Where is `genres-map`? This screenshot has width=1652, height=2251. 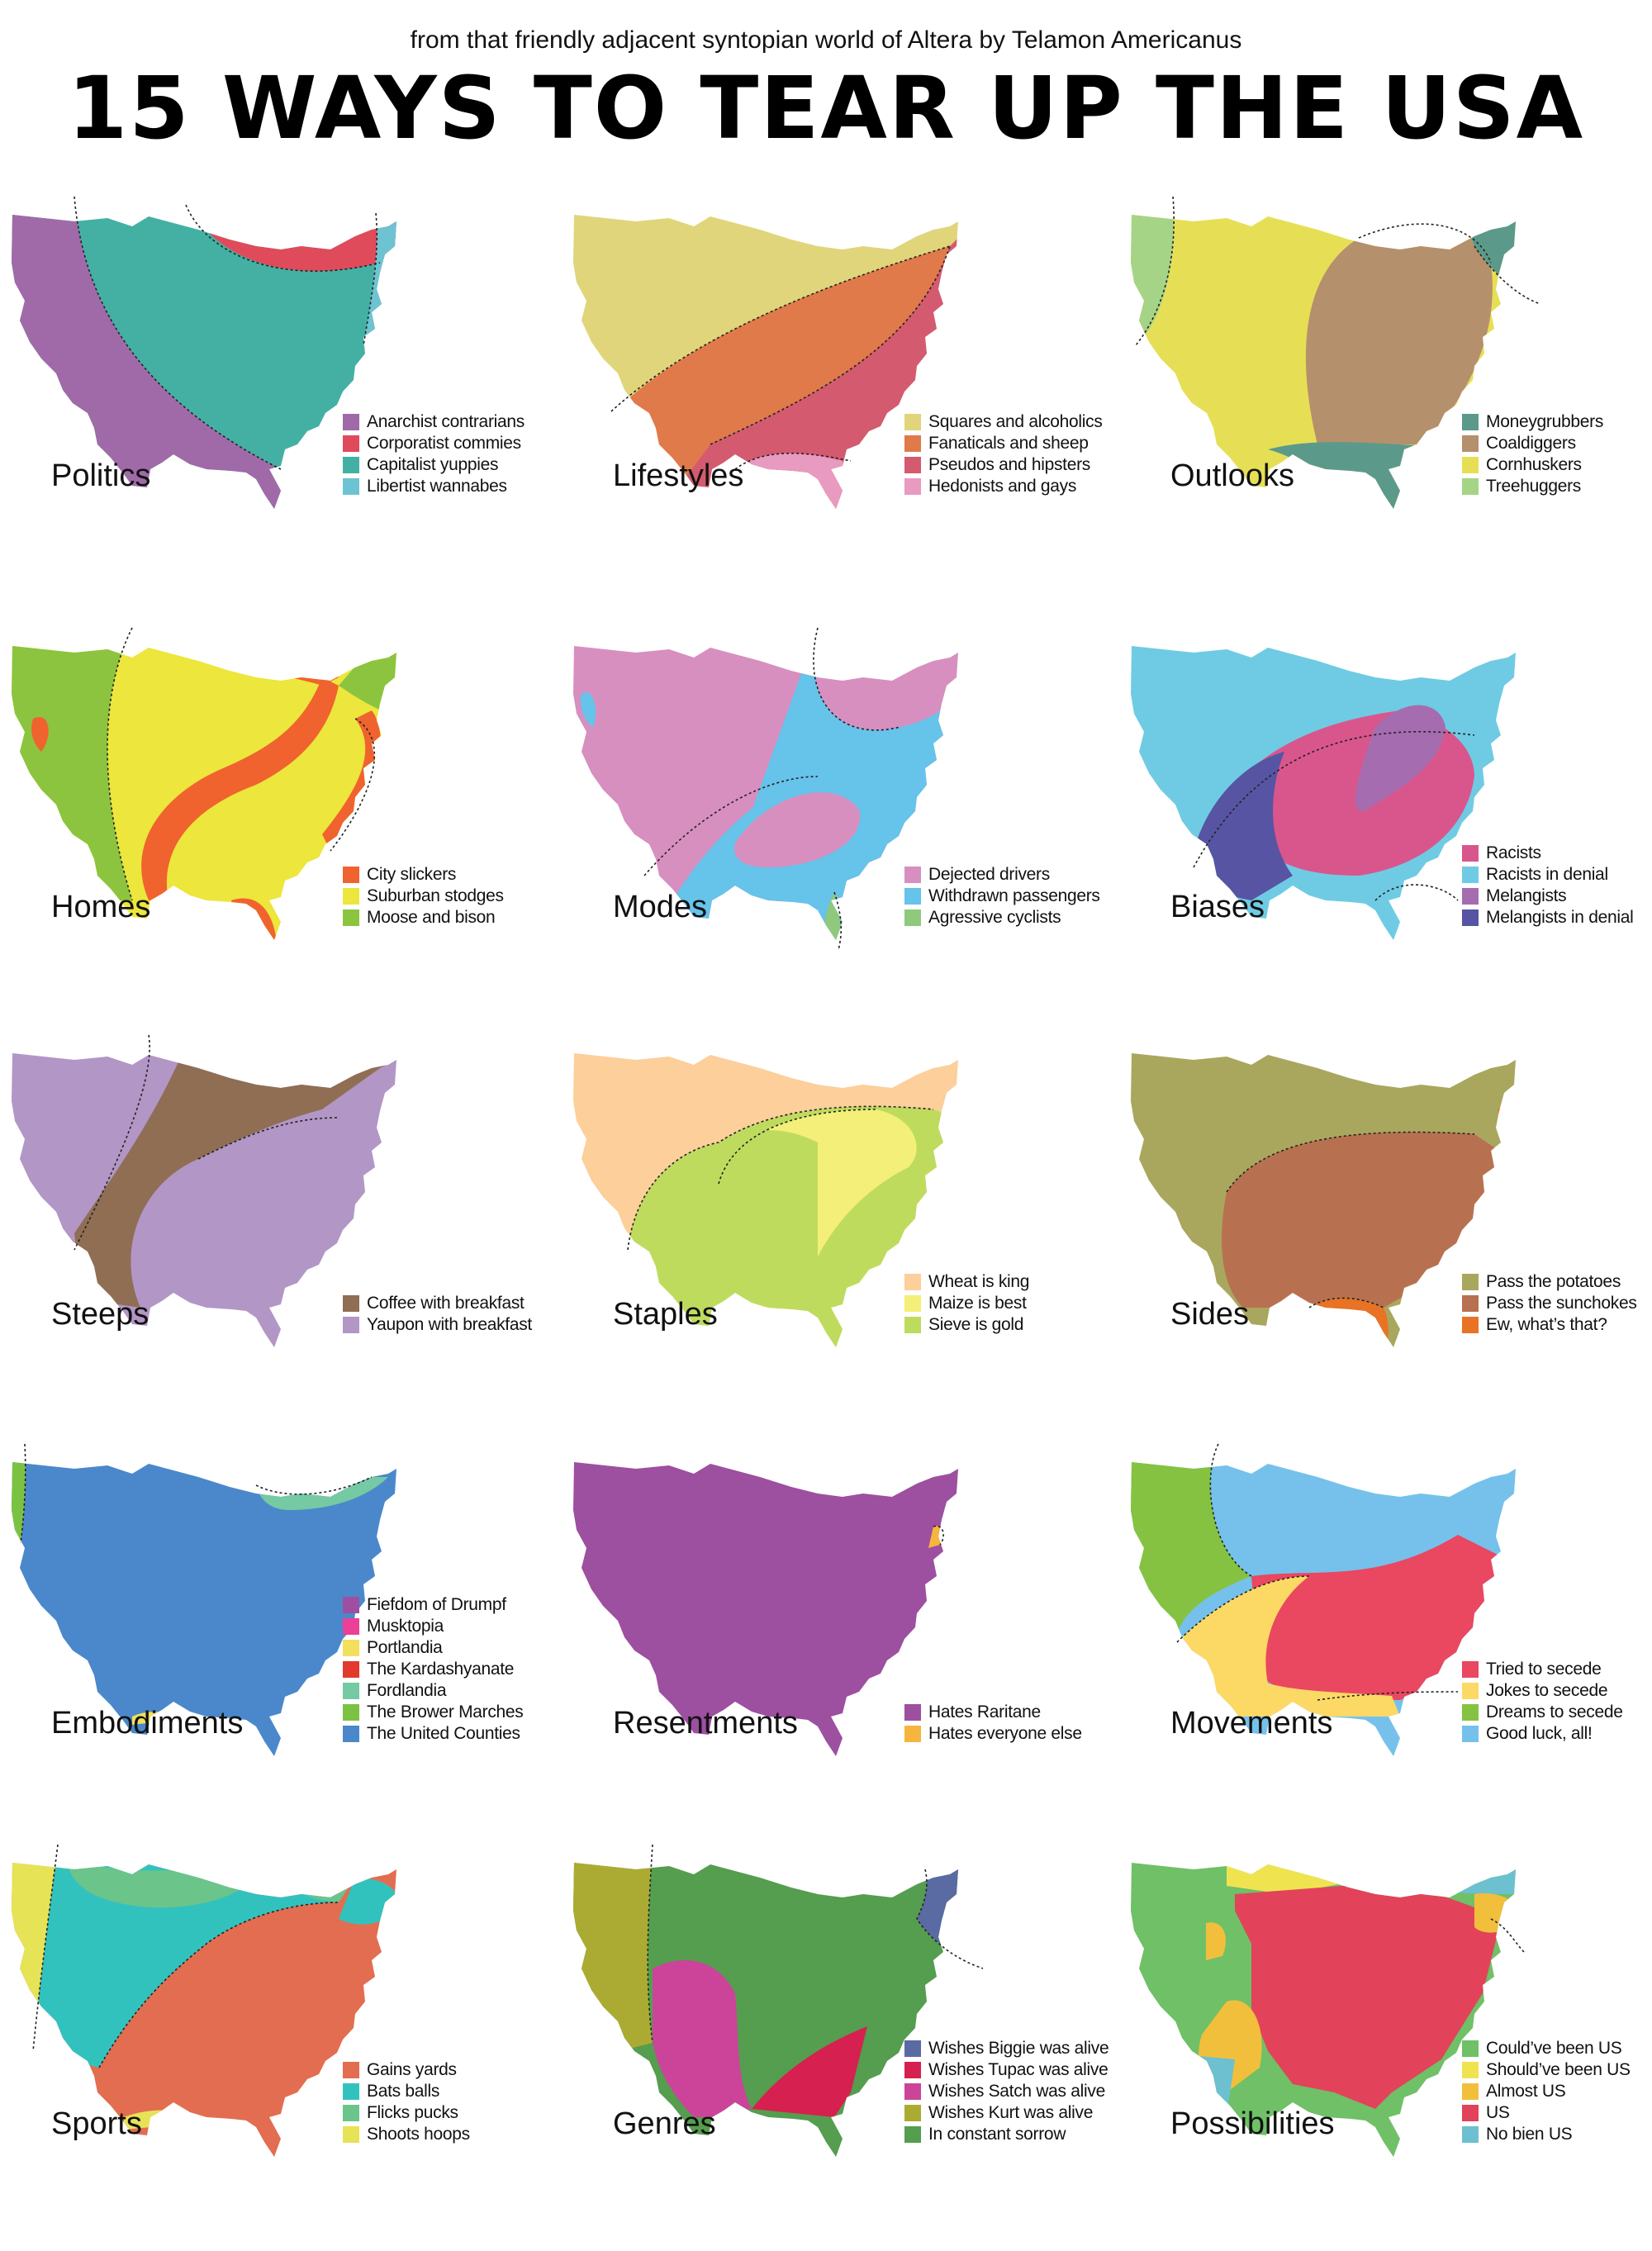
genres-map is located at coordinates (778, 2000).